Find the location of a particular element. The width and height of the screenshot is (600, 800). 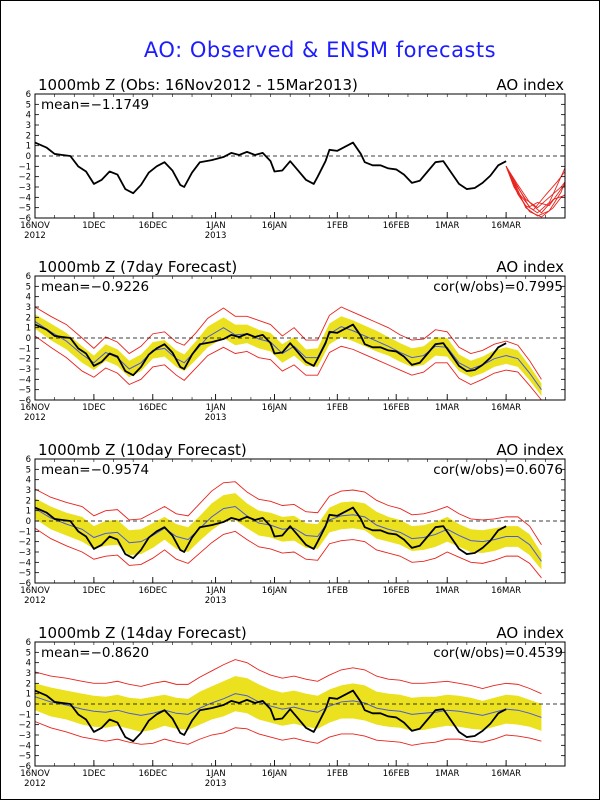

correlation-label: cor(w/obs)=0.7995 is located at coordinates (498, 287).